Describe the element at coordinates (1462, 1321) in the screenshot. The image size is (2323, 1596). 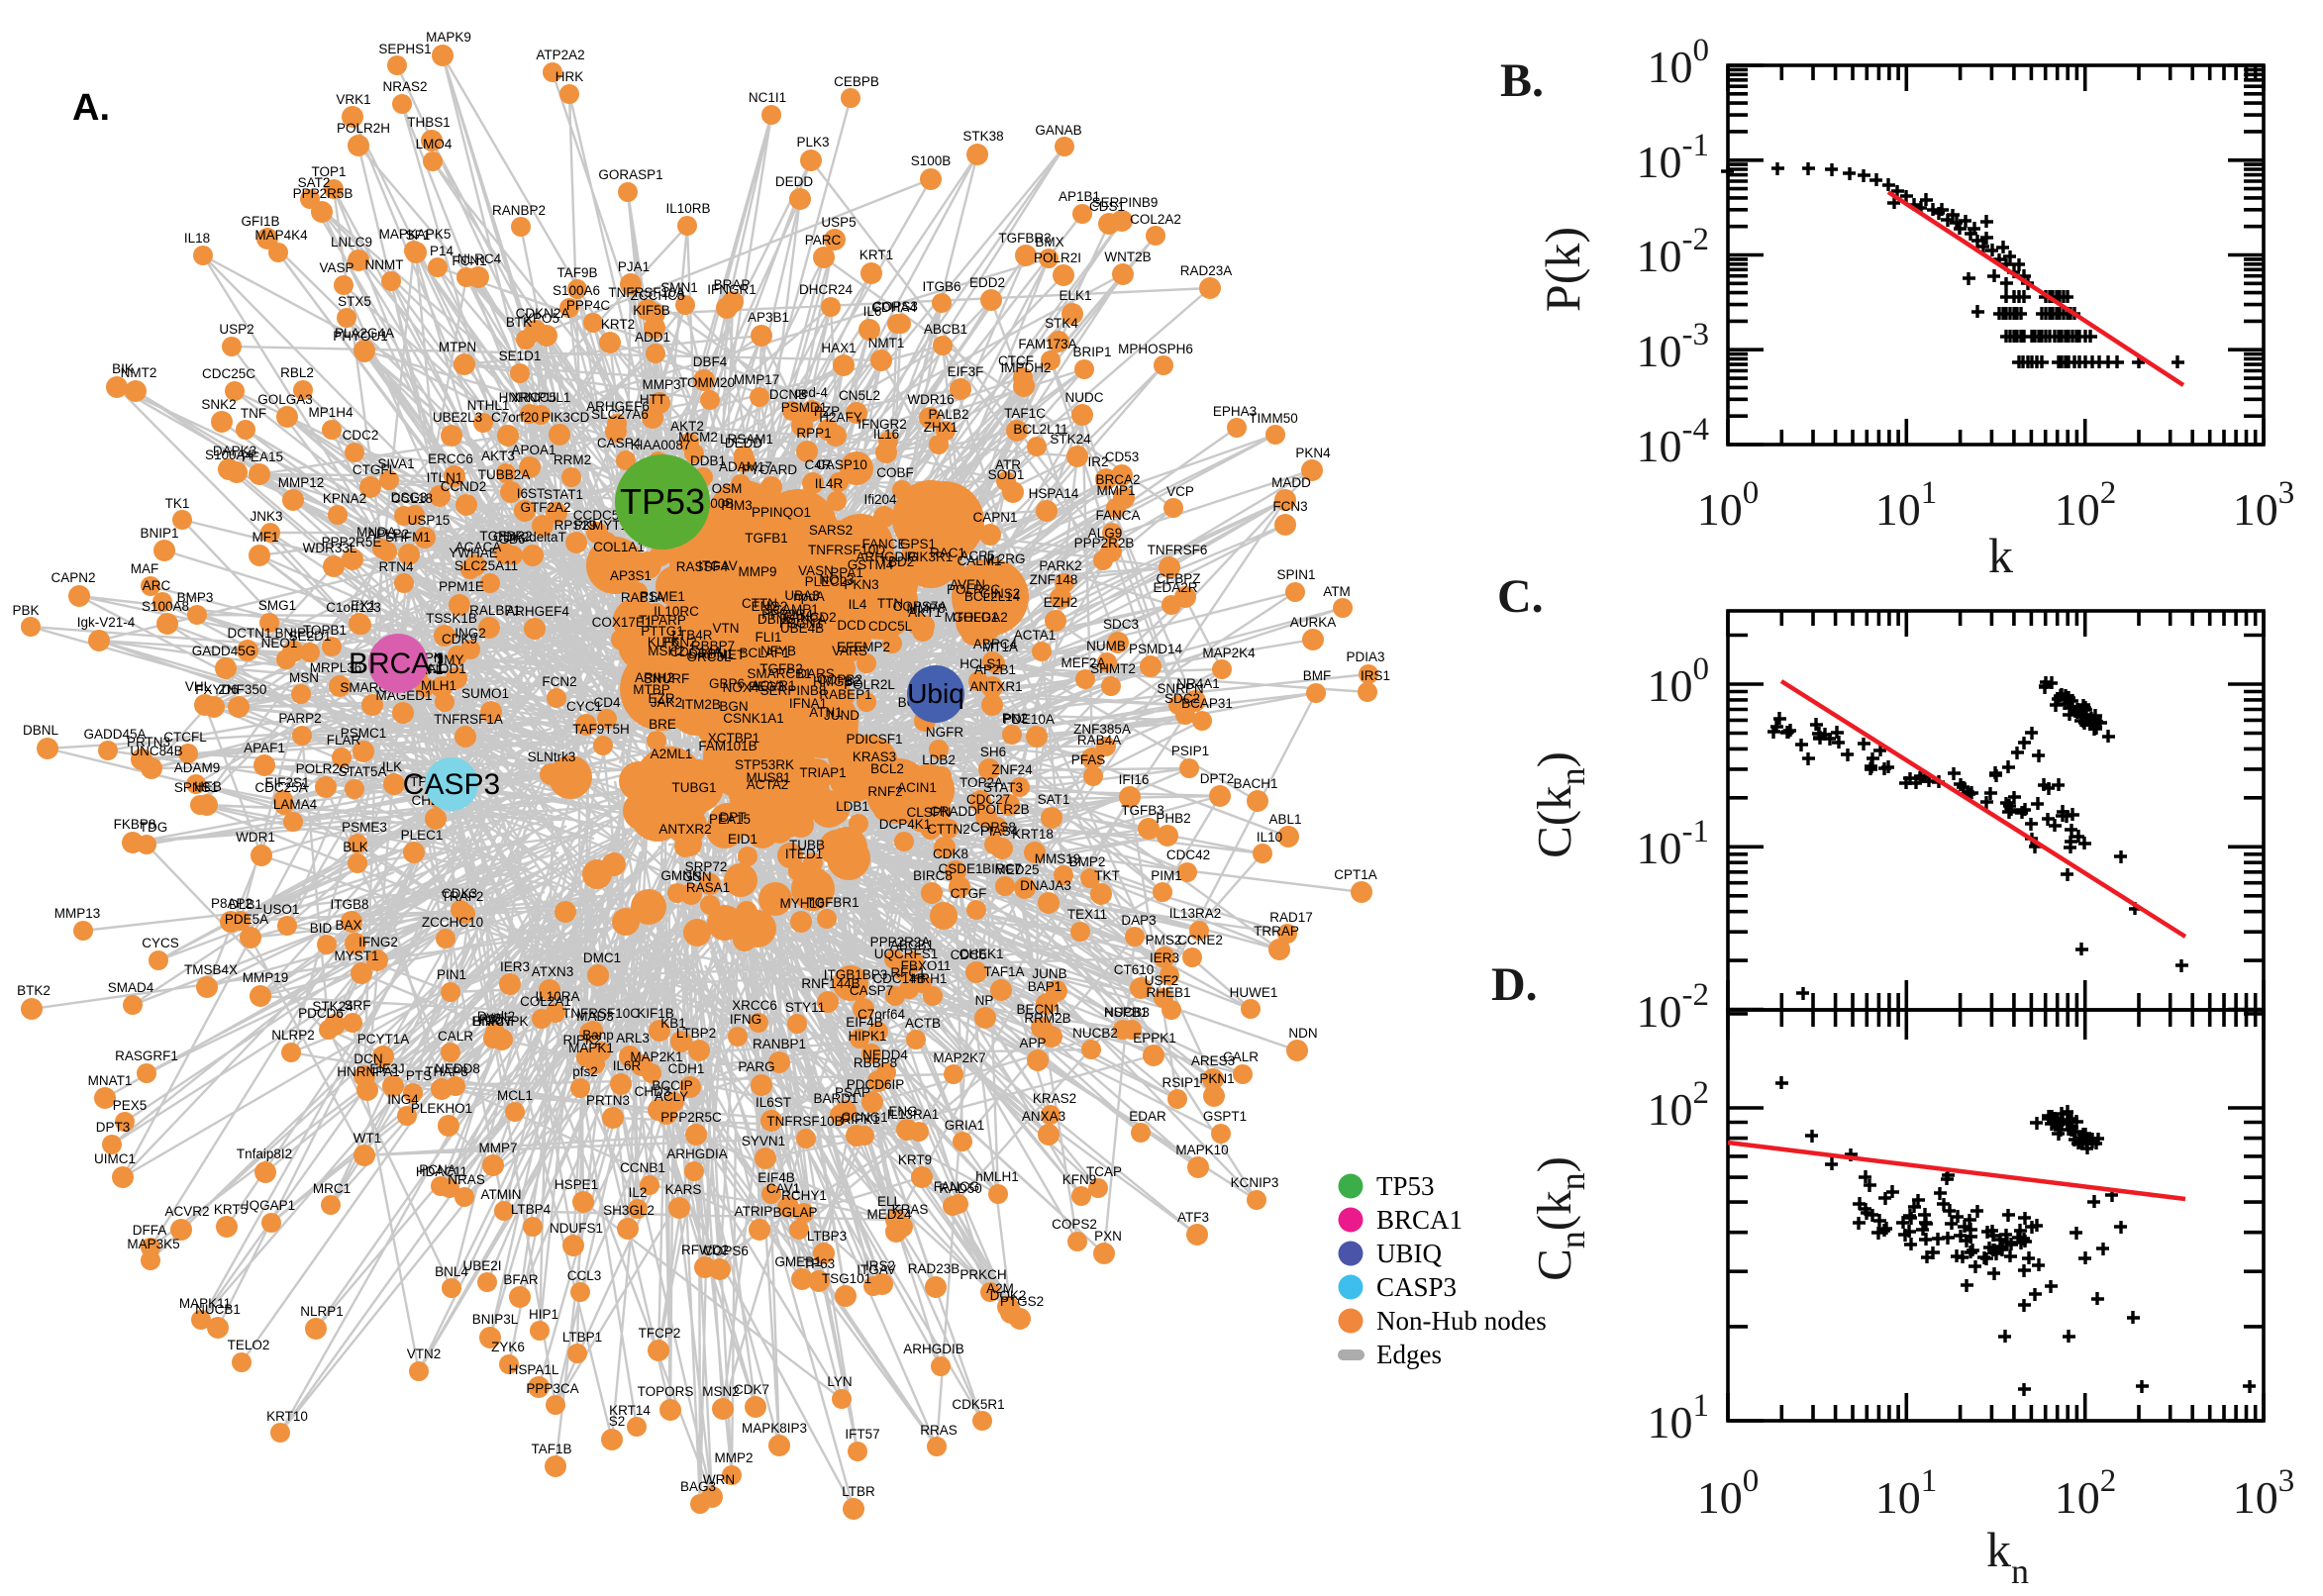
I see `svg-text: Non-Hub nodes` at that location.